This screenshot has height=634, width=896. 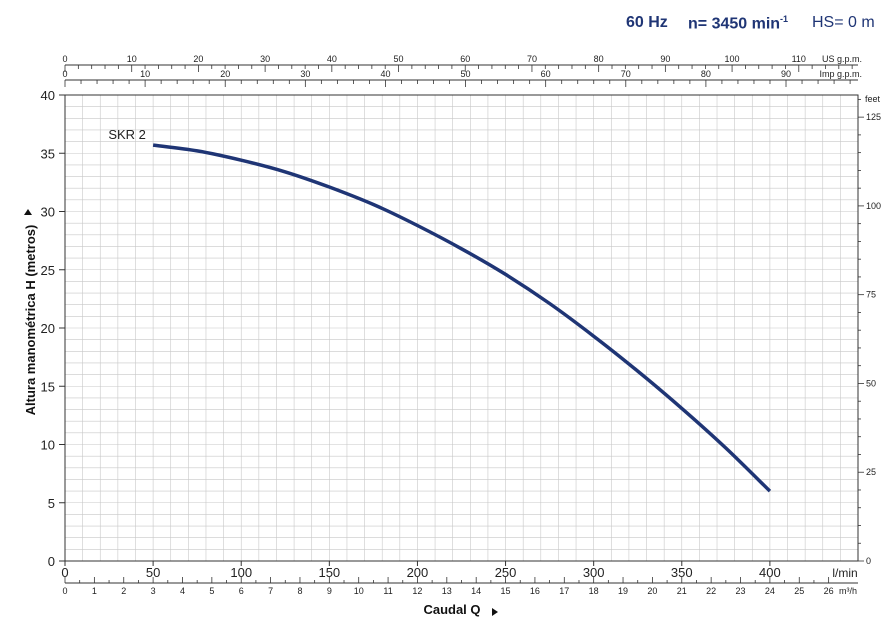 I want to click on y-tick-label: 25, so click(x=48, y=270).